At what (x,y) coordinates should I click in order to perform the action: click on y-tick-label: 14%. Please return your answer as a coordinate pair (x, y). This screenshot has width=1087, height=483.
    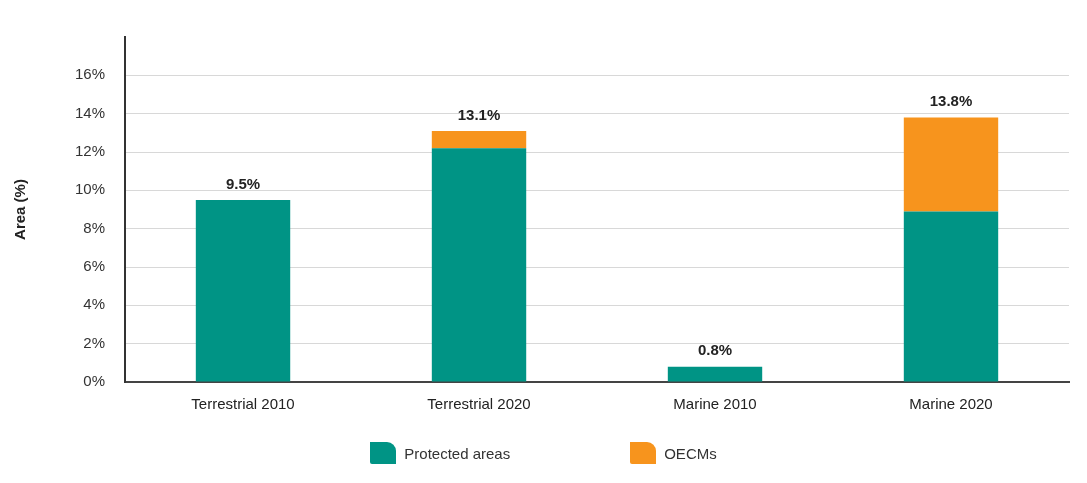
    Looking at the image, I should click on (90, 112).